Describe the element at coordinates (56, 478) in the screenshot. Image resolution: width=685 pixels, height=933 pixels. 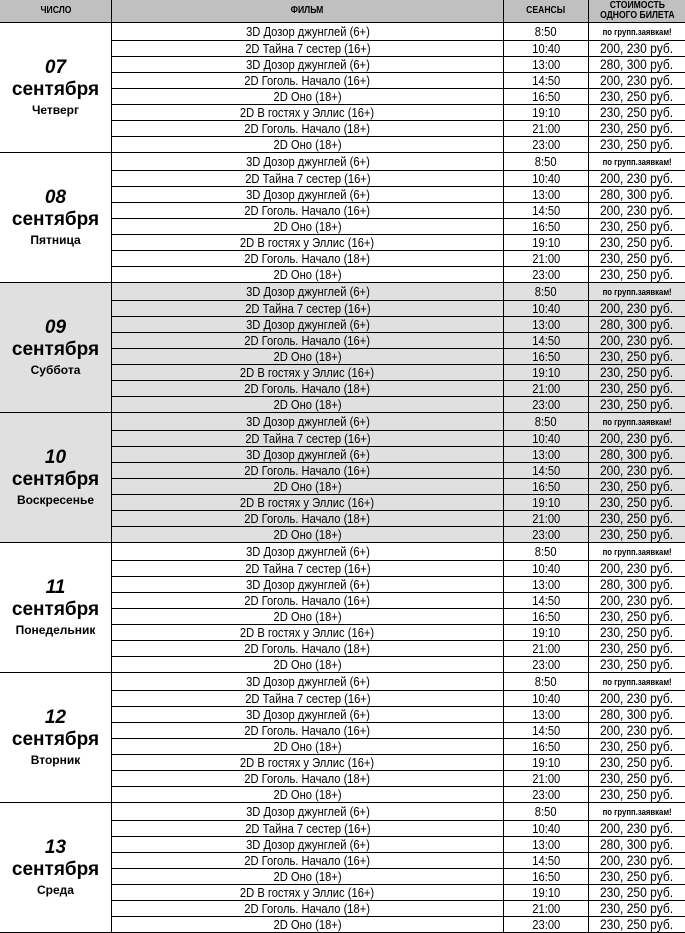
I see `date-cell: 10 сентября Воскресенье` at that location.